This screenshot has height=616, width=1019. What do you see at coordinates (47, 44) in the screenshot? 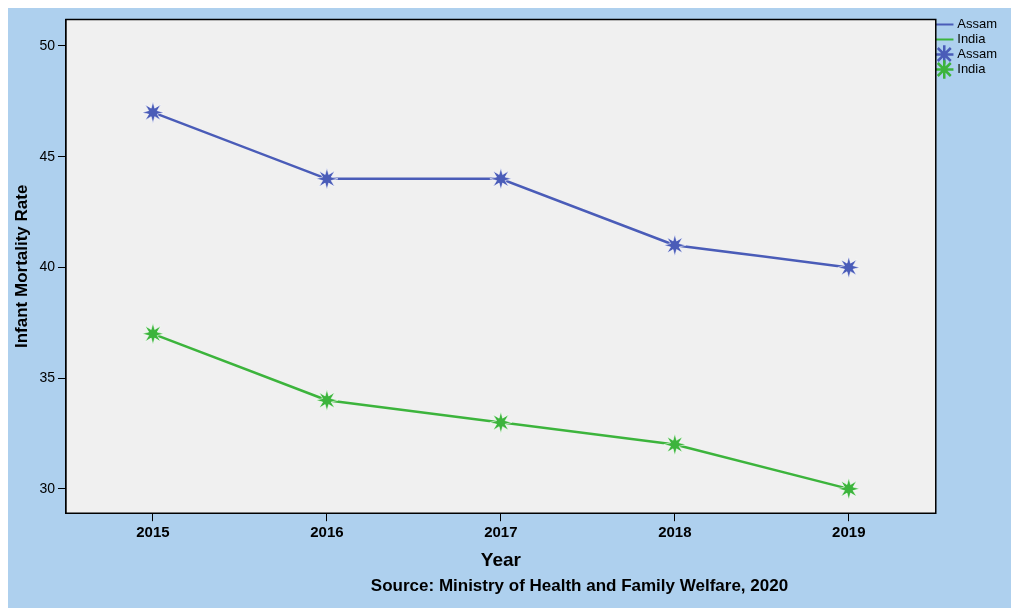
I see `y-tick-label: 50` at bounding box center [47, 44].